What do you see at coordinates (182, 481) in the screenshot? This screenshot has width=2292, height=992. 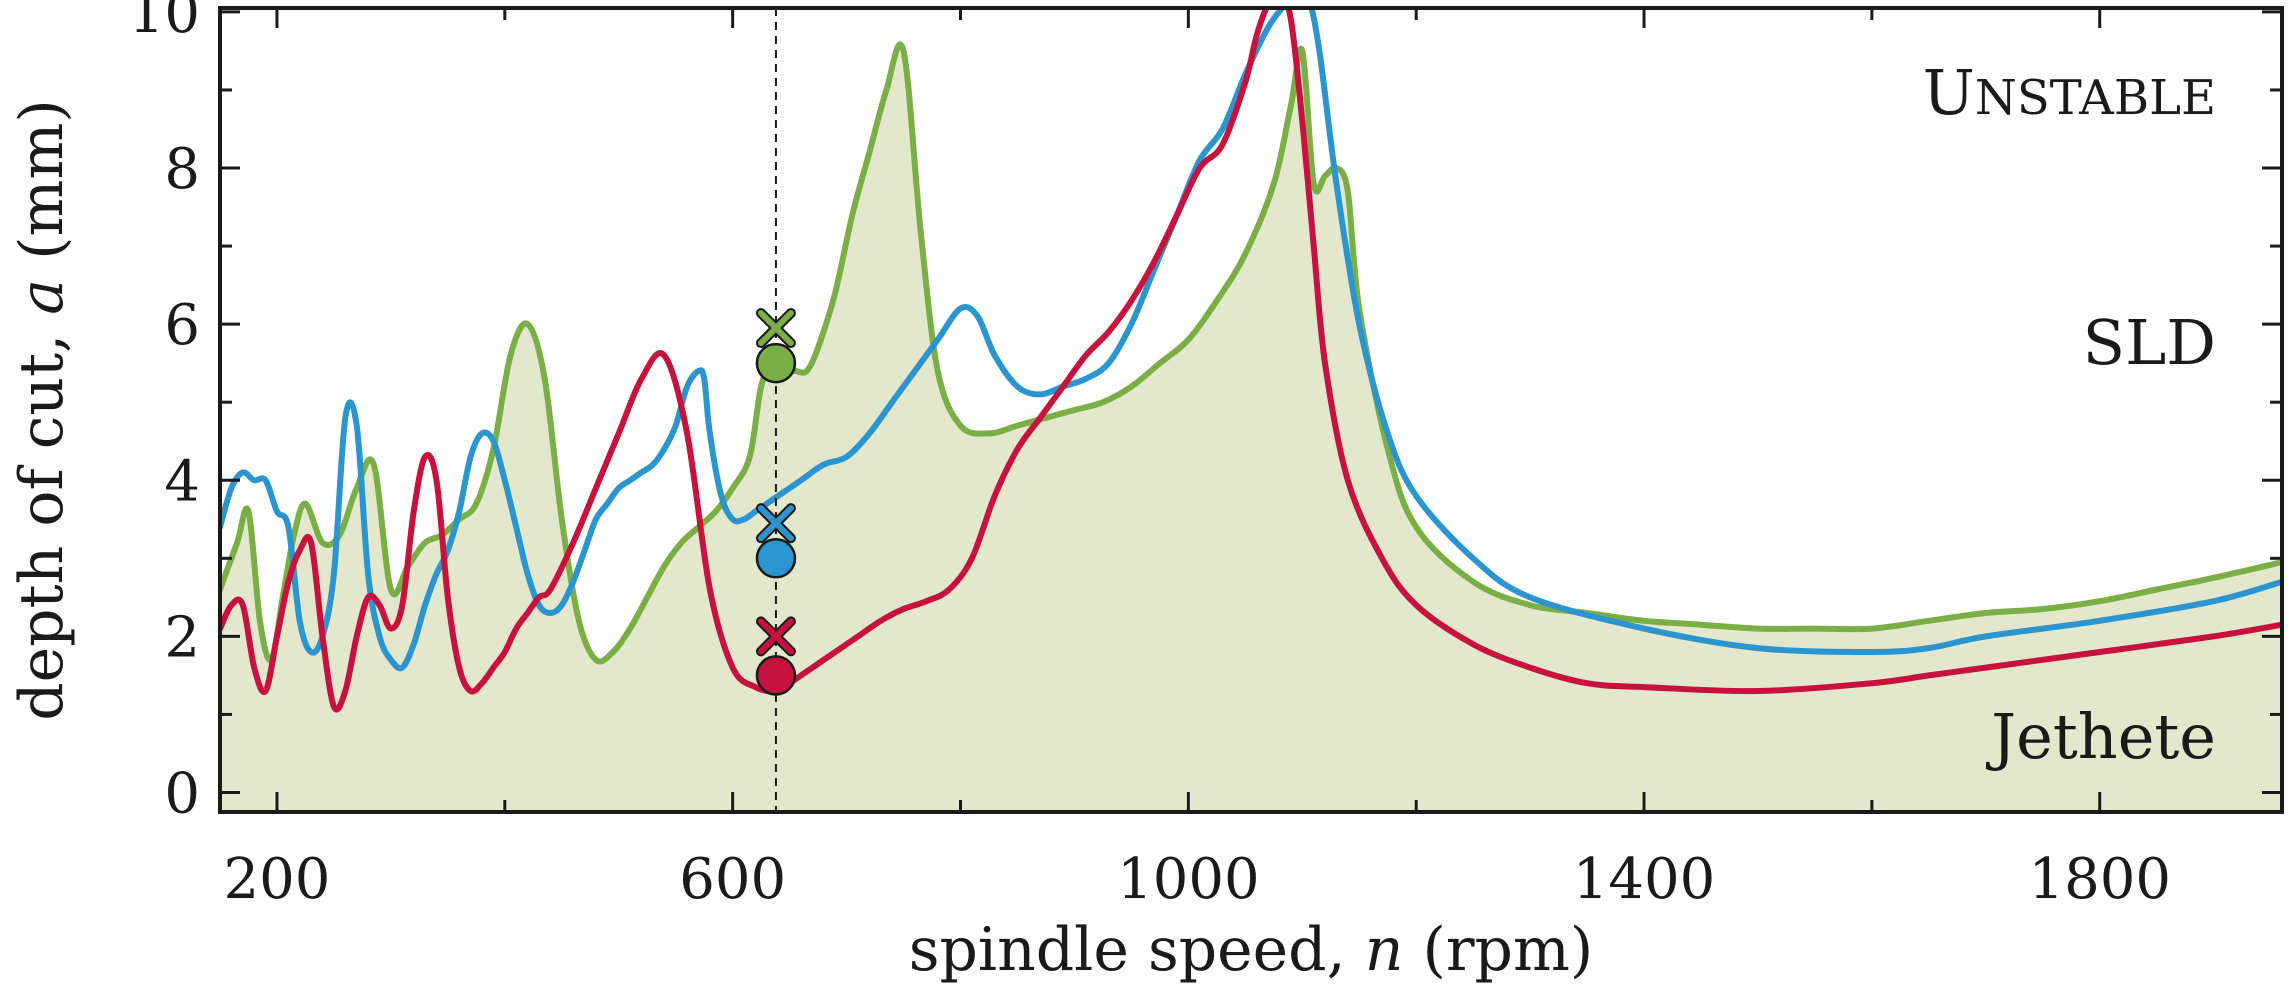 I see `y-tick-label: 4` at bounding box center [182, 481].